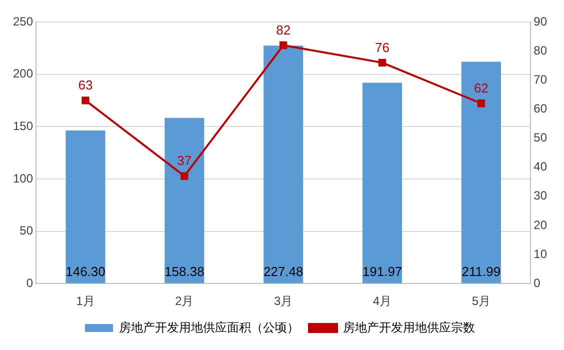 The image size is (564, 350). Describe the element at coordinates (184, 160) in the screenshot. I see `data-label: 37` at that location.